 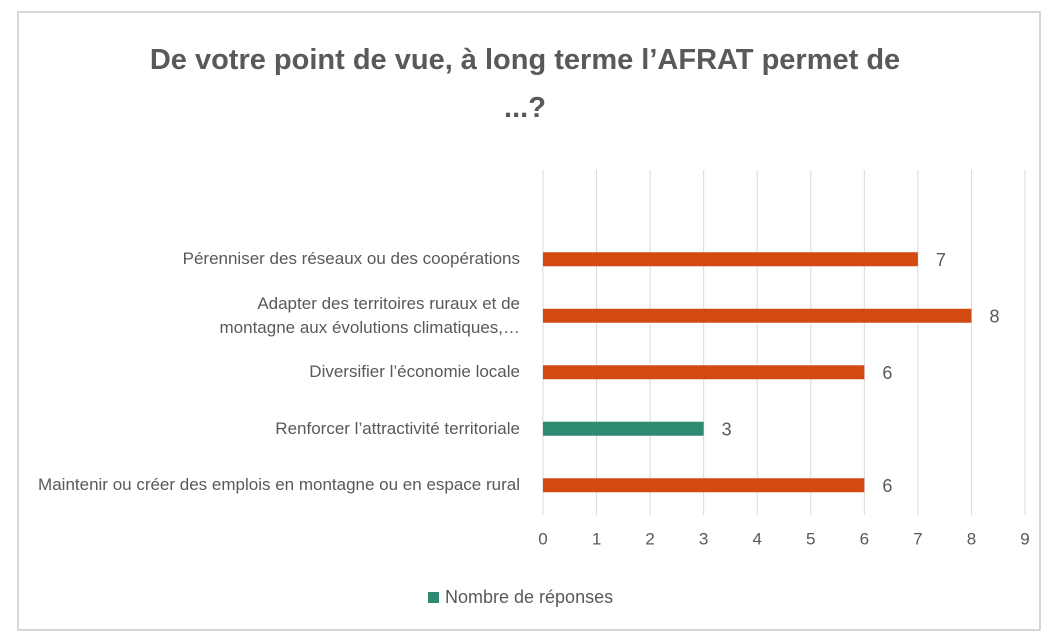 I want to click on x-tick-label: 3, so click(x=703, y=538).